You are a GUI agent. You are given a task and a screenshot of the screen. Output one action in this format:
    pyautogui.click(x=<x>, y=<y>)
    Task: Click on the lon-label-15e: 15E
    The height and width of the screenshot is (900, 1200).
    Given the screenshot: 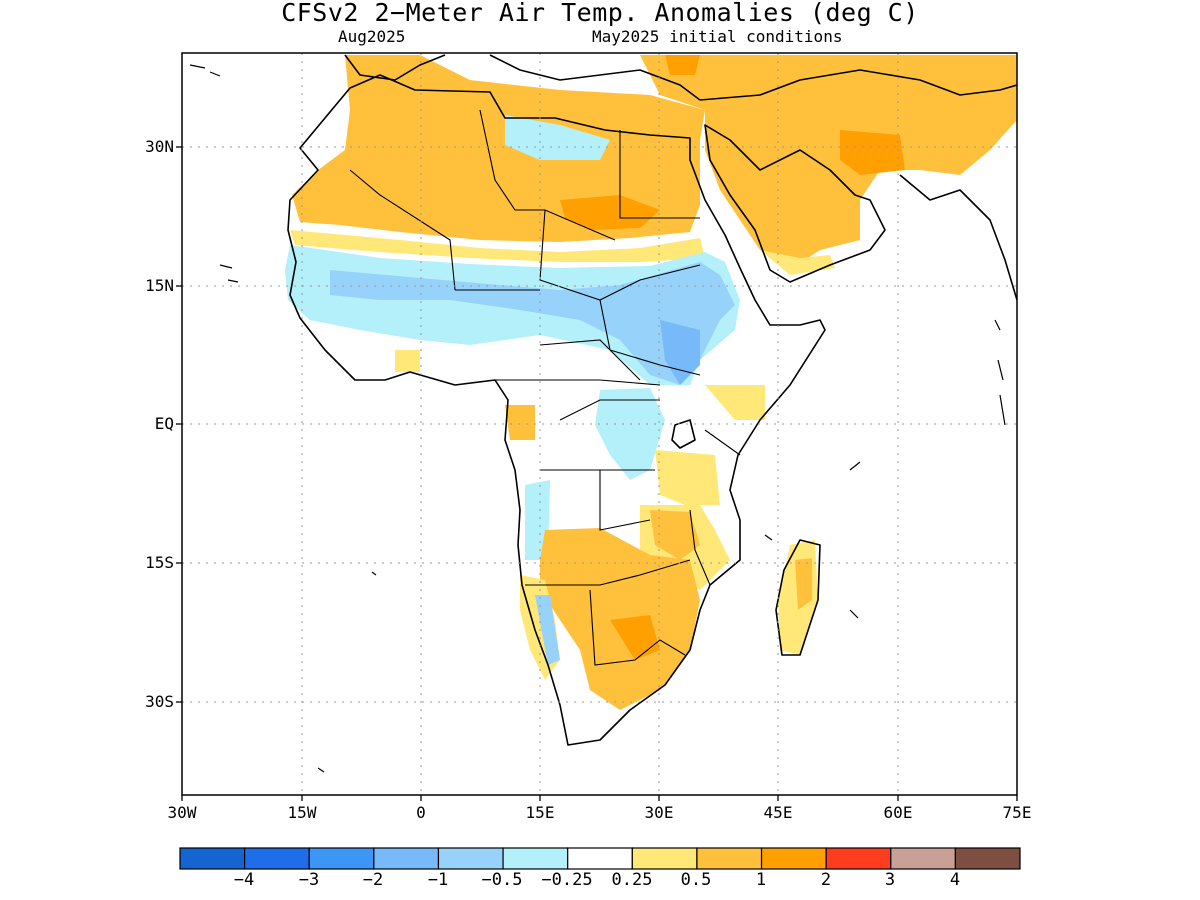 What is the action you would take?
    pyautogui.click(x=540, y=812)
    